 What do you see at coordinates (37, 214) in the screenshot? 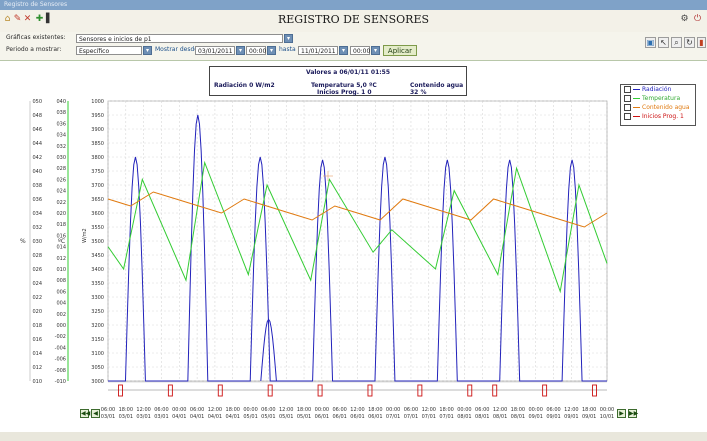
I see `y-tick-label-pct: 034` at bounding box center [37, 214].